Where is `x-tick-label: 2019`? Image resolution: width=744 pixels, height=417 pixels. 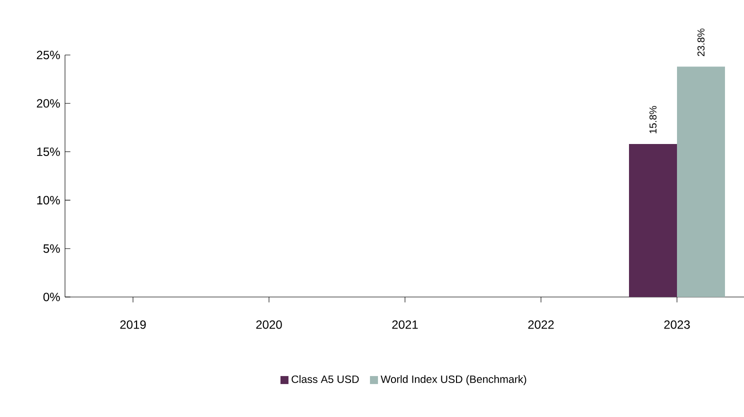
x-tick-label: 2019 is located at coordinates (133, 324).